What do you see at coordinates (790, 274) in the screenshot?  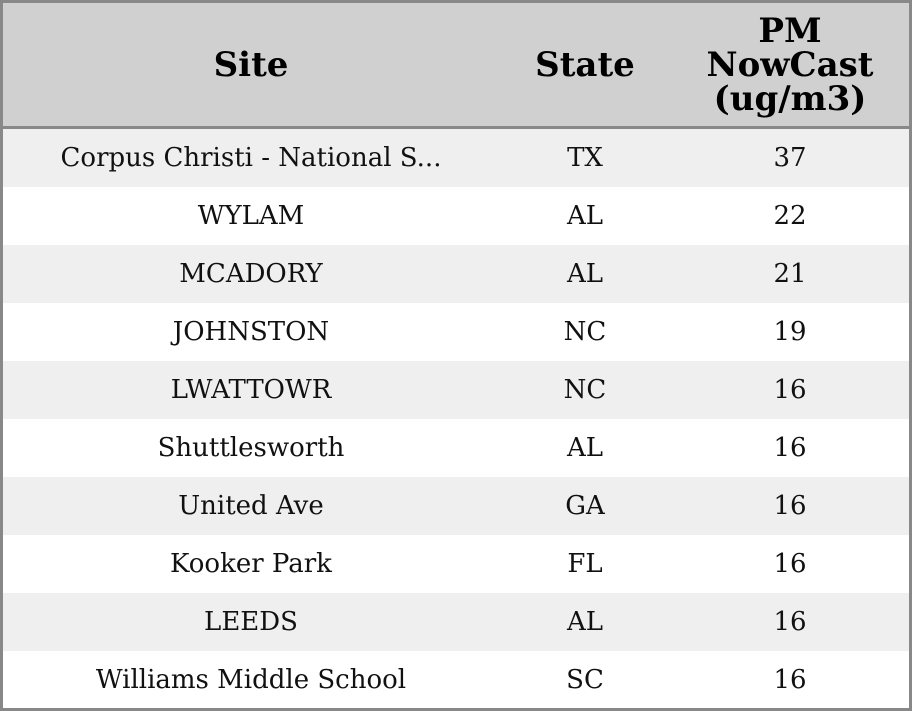 I see `cell-pm-value: 21` at bounding box center [790, 274].